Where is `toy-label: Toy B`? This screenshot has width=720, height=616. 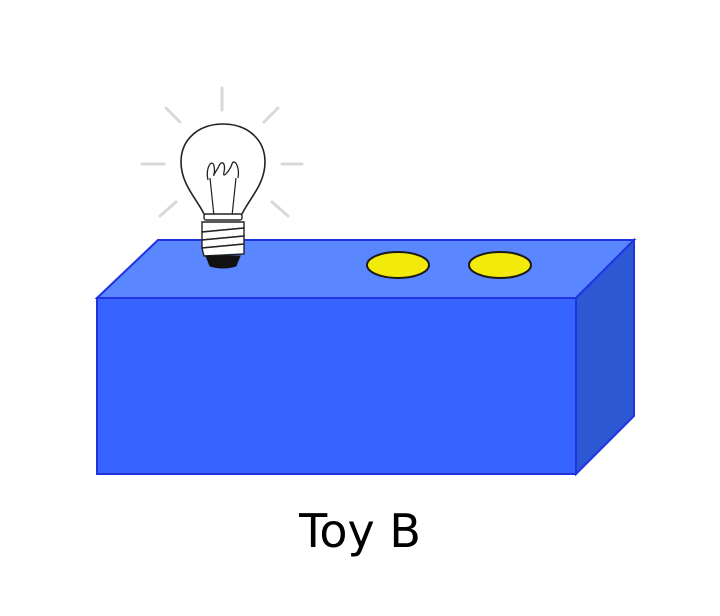 toy-label: Toy B is located at coordinates (360, 531).